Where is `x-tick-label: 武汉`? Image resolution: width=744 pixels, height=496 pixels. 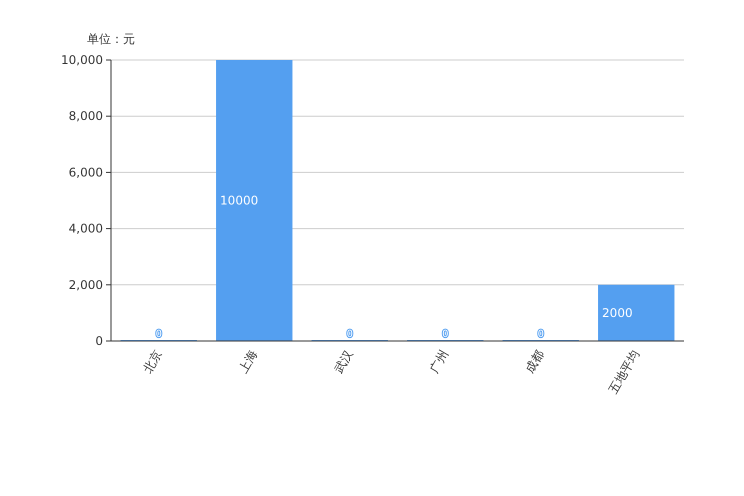 x-tick-label: 武汉 is located at coordinates (344, 362).